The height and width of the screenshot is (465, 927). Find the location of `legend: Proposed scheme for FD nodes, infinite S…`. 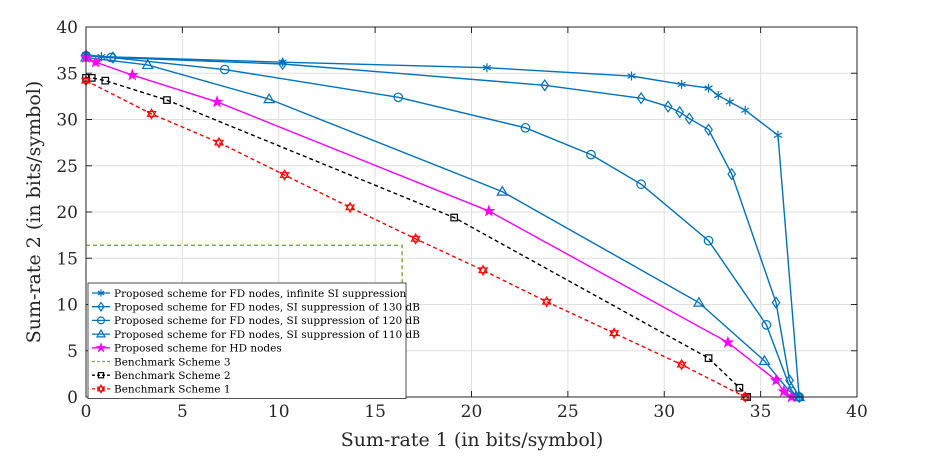

legend: Proposed scheme for FD nodes, infinite S… is located at coordinates (253, 340).